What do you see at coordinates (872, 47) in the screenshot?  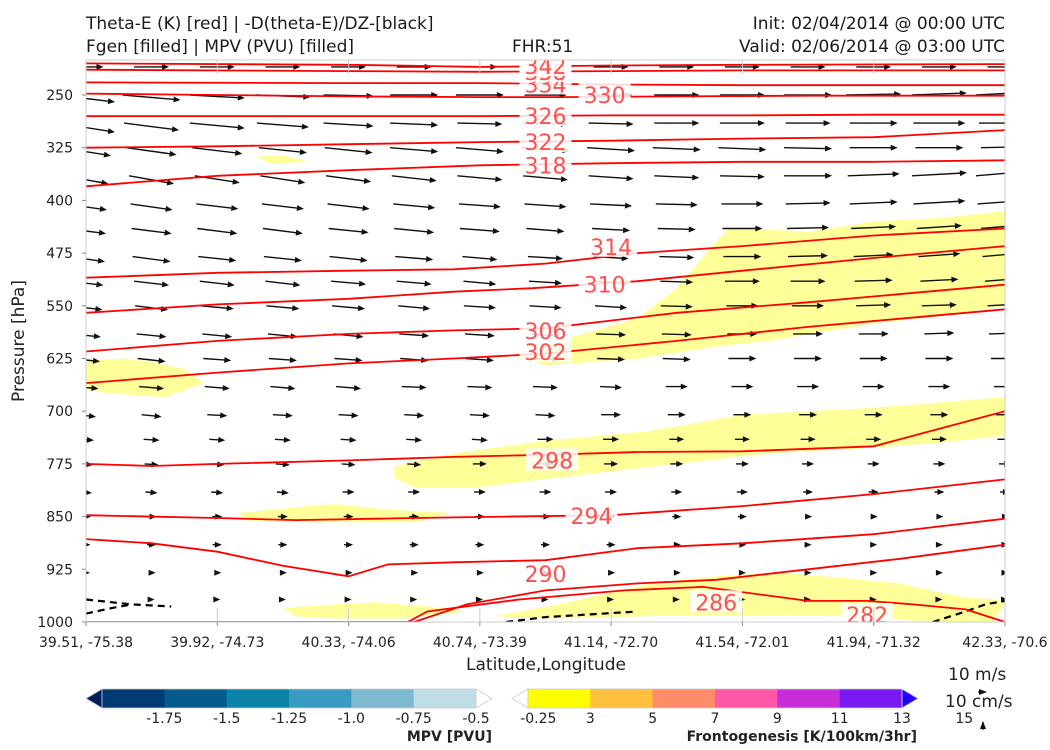 I see `valid-time: Valid: 02/06/2014 @ 03:00 UTC` at bounding box center [872, 47].